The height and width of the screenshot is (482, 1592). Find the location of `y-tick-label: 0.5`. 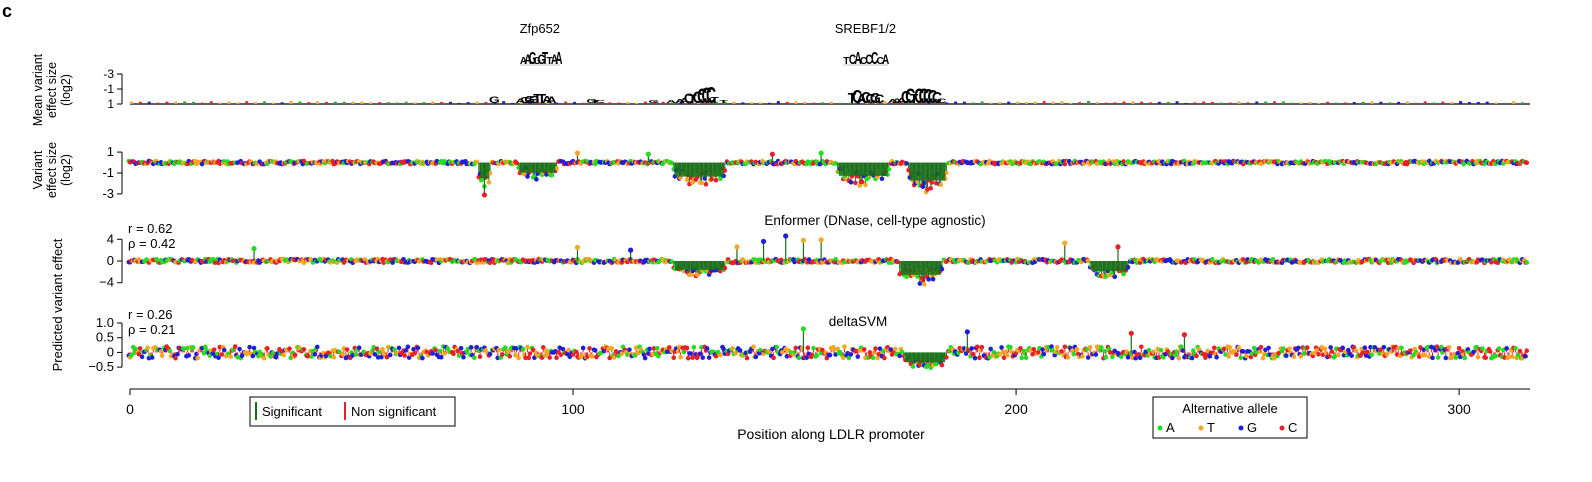

y-tick-label: 0.5 is located at coordinates (105, 337).